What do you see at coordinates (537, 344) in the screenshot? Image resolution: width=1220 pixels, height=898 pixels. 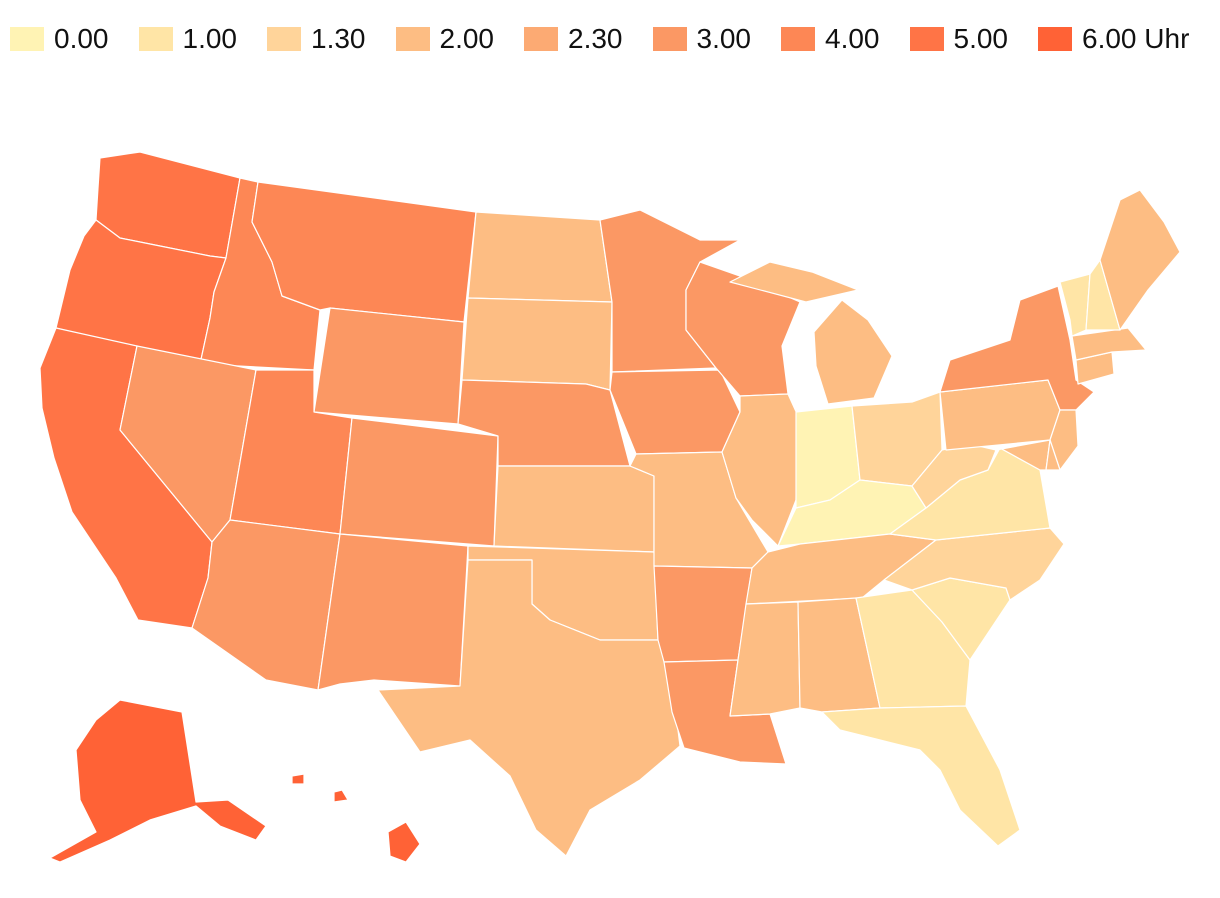 I see `state-south-dakota` at bounding box center [537, 344].